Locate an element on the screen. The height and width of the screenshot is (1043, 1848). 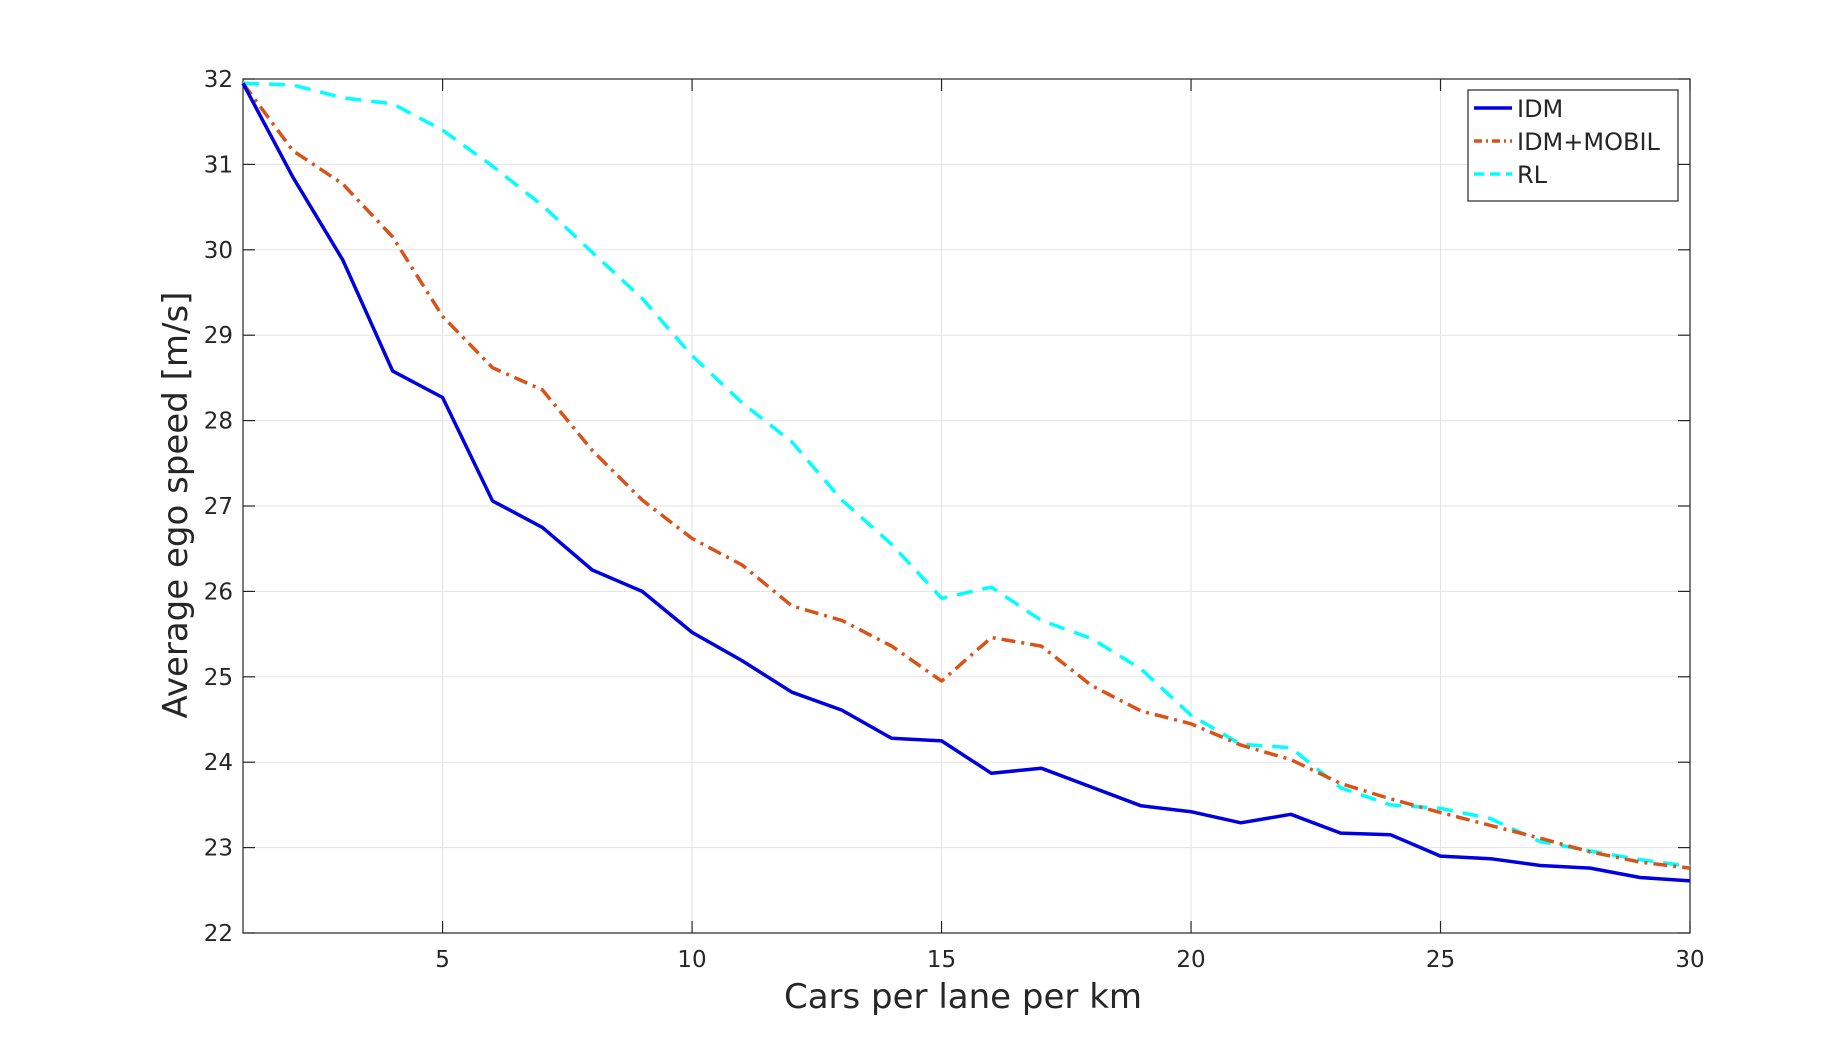
y-tick-label: 22 is located at coordinates (218, 934).